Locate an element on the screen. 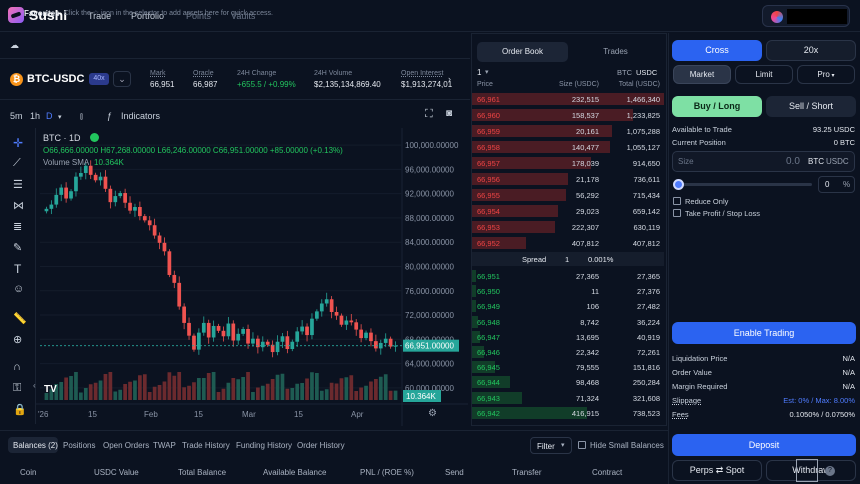 This screenshot has height=484, width=860. order-type-pro: Pro ▾ is located at coordinates (826, 74).